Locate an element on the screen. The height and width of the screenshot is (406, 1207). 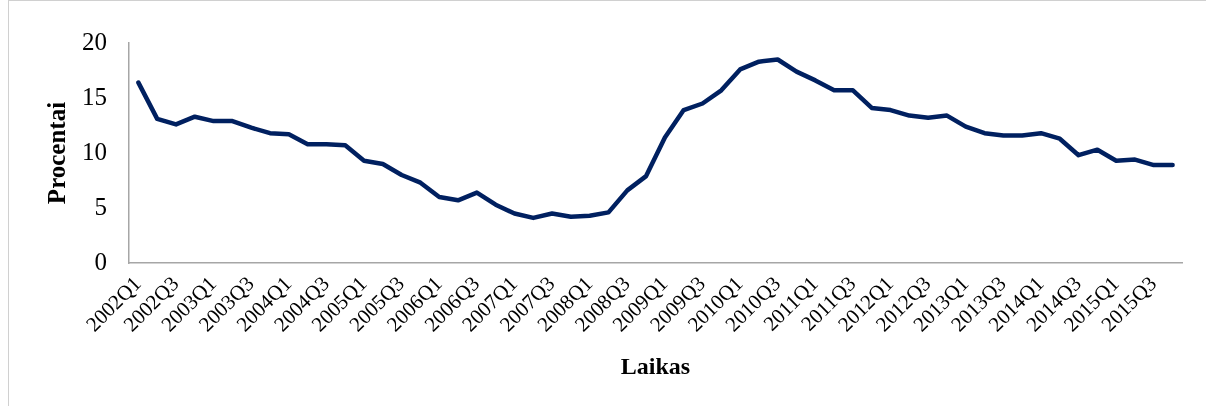
y-tick-label: 10 is located at coordinates (94, 151).